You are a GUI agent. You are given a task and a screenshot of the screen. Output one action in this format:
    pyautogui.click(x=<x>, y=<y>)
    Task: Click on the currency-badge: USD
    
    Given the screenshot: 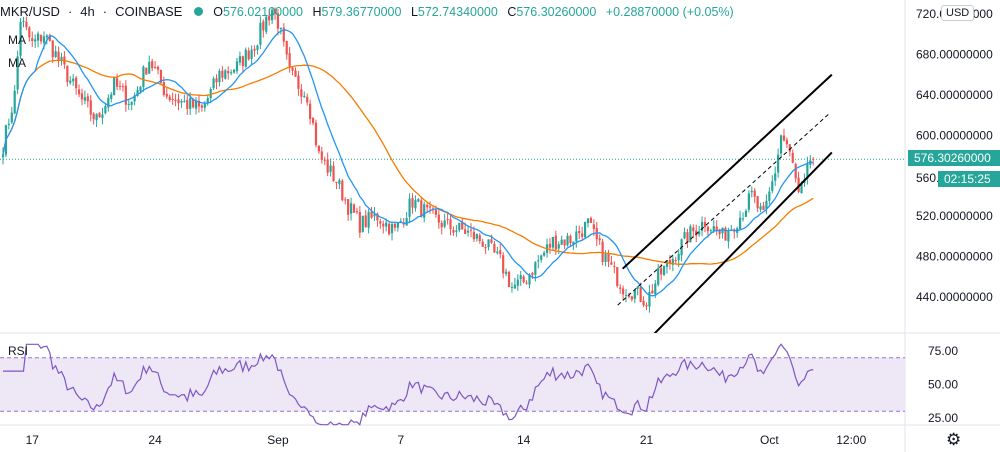 What is the action you would take?
    pyautogui.click(x=958, y=13)
    